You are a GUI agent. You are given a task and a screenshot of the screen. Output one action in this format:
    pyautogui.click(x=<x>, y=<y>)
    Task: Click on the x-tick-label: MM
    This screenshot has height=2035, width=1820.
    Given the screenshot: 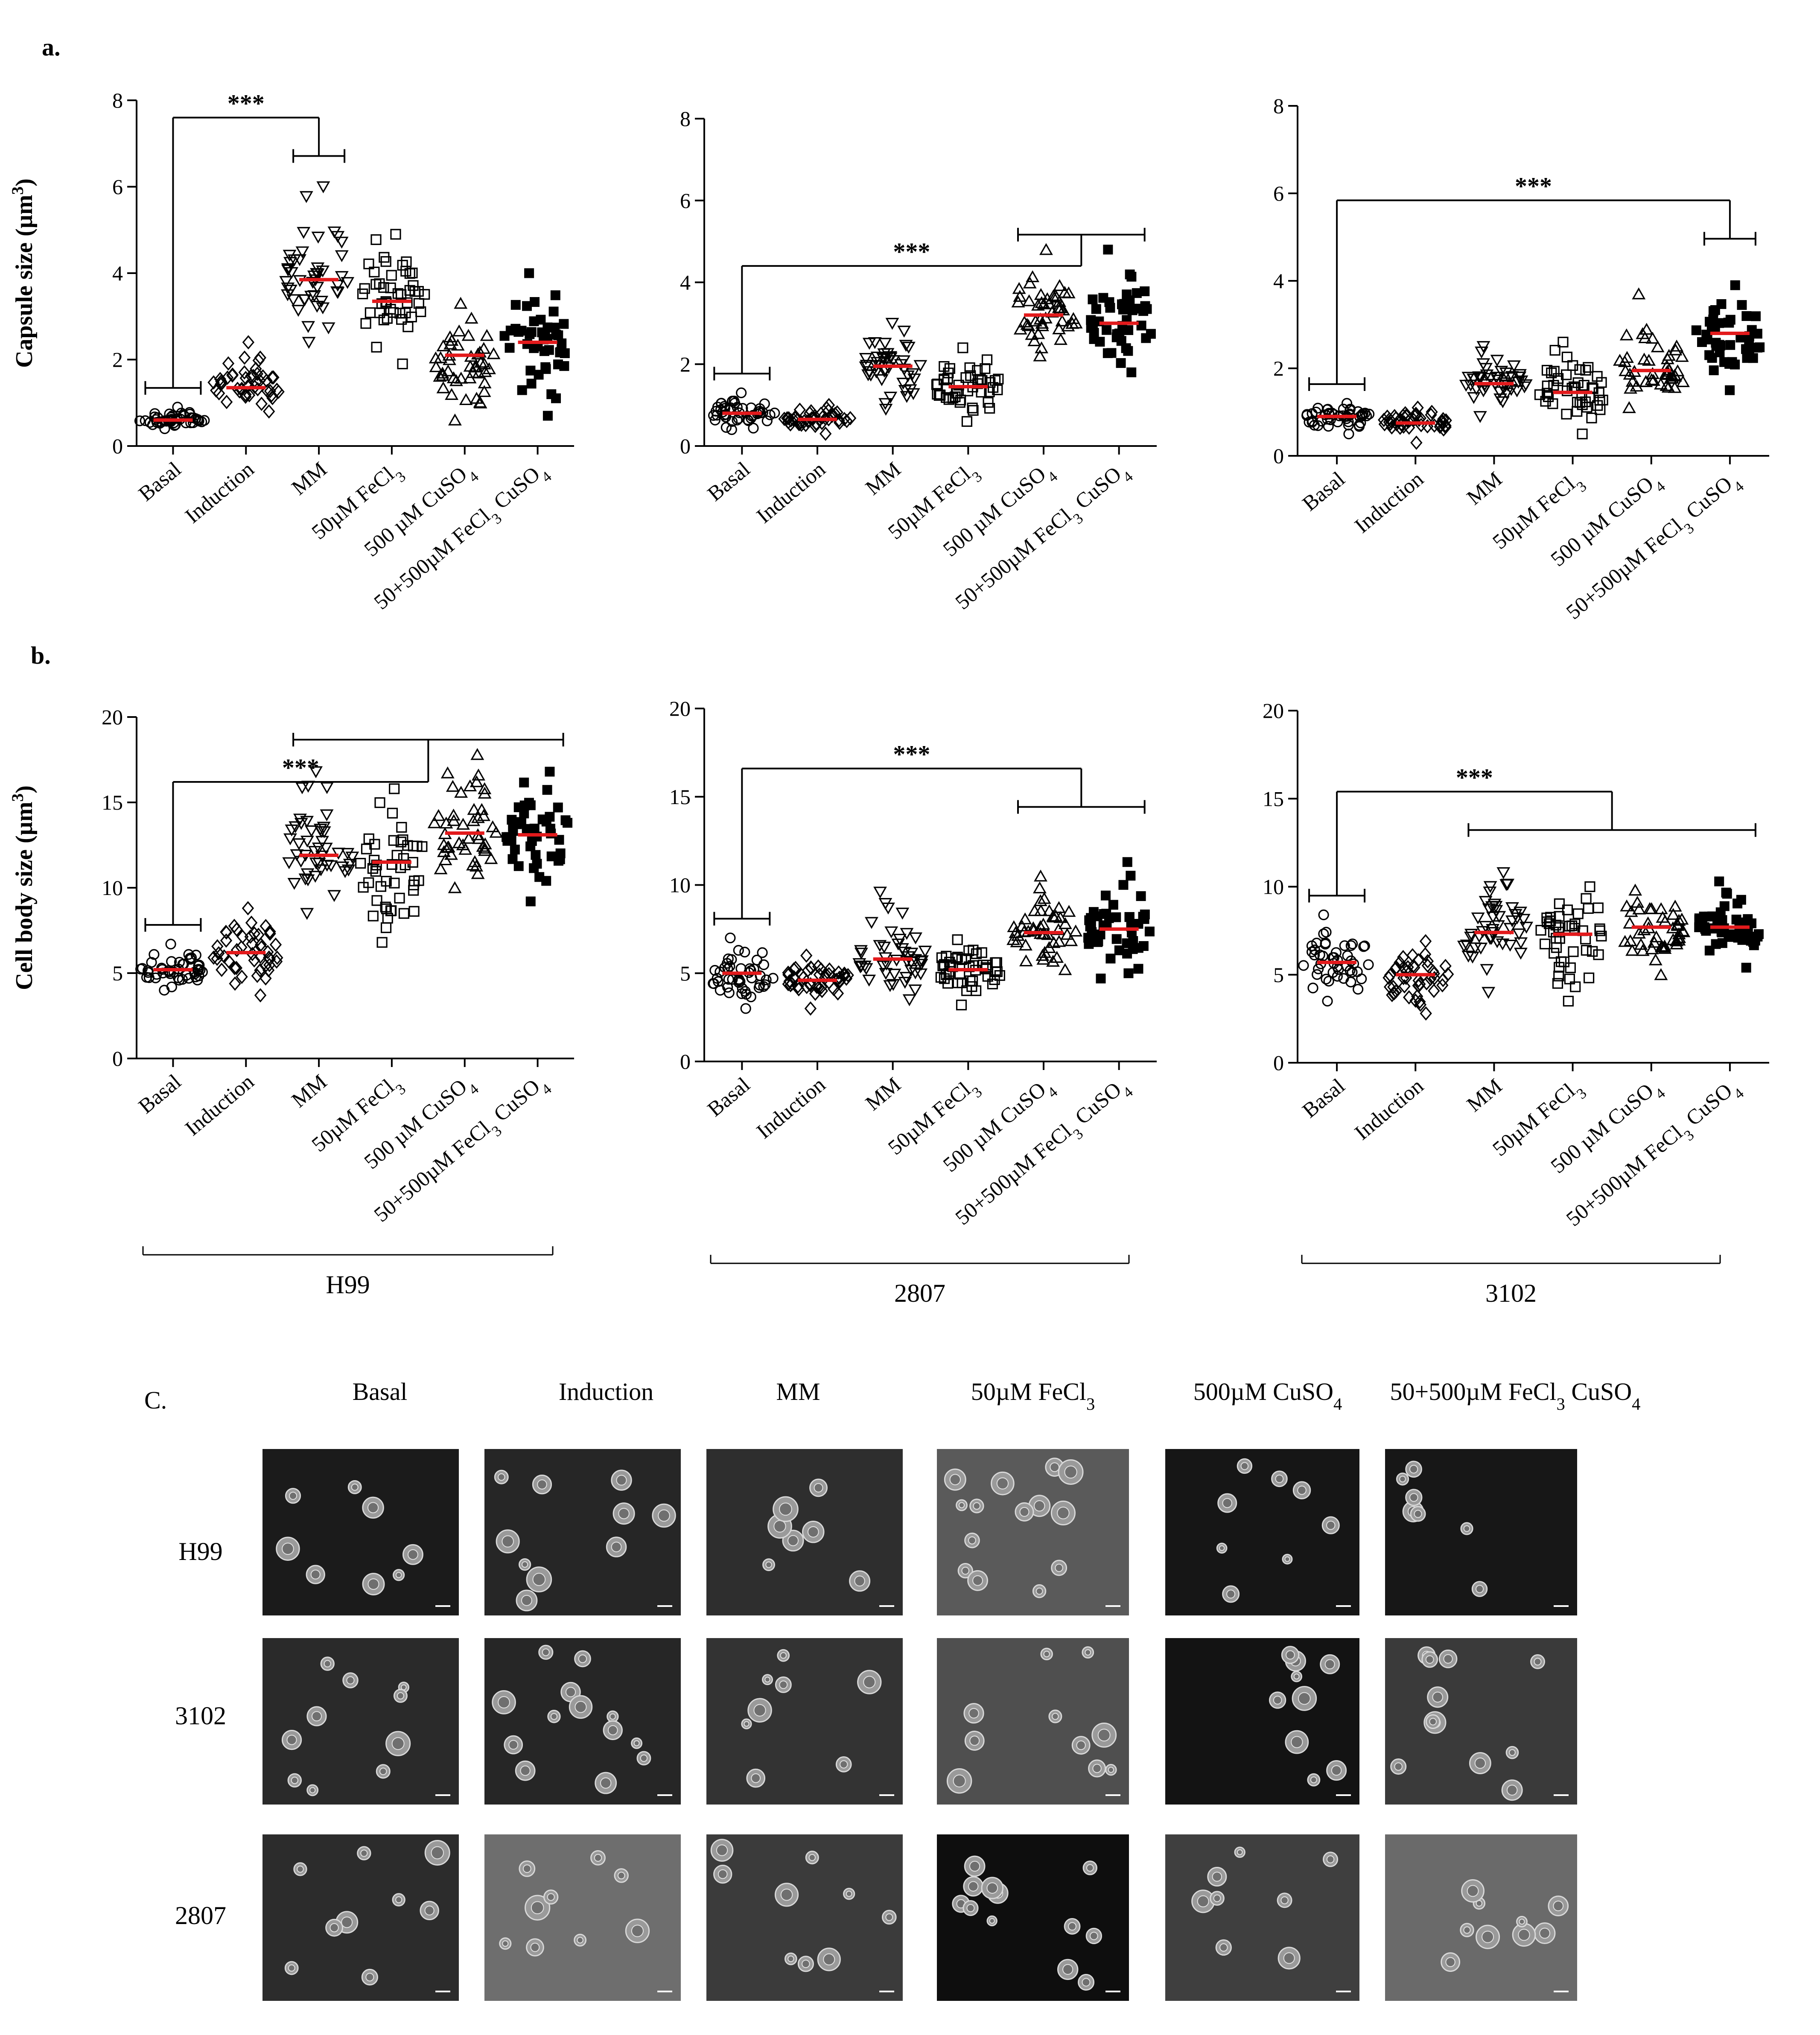 What is the action you would take?
    pyautogui.click(x=309, y=478)
    